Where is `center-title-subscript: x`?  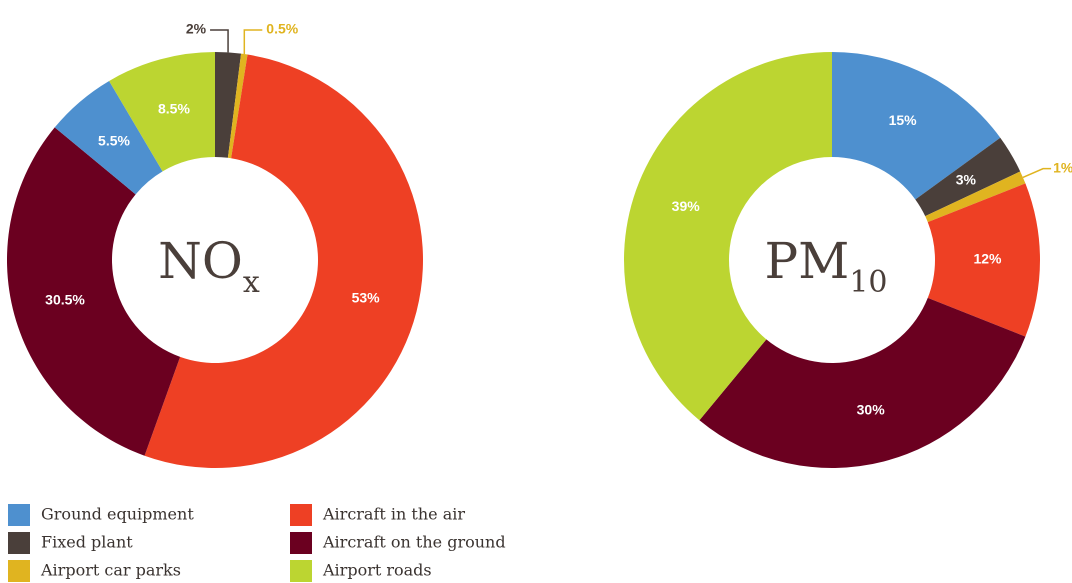
center-title-subscript: x is located at coordinates (251, 282).